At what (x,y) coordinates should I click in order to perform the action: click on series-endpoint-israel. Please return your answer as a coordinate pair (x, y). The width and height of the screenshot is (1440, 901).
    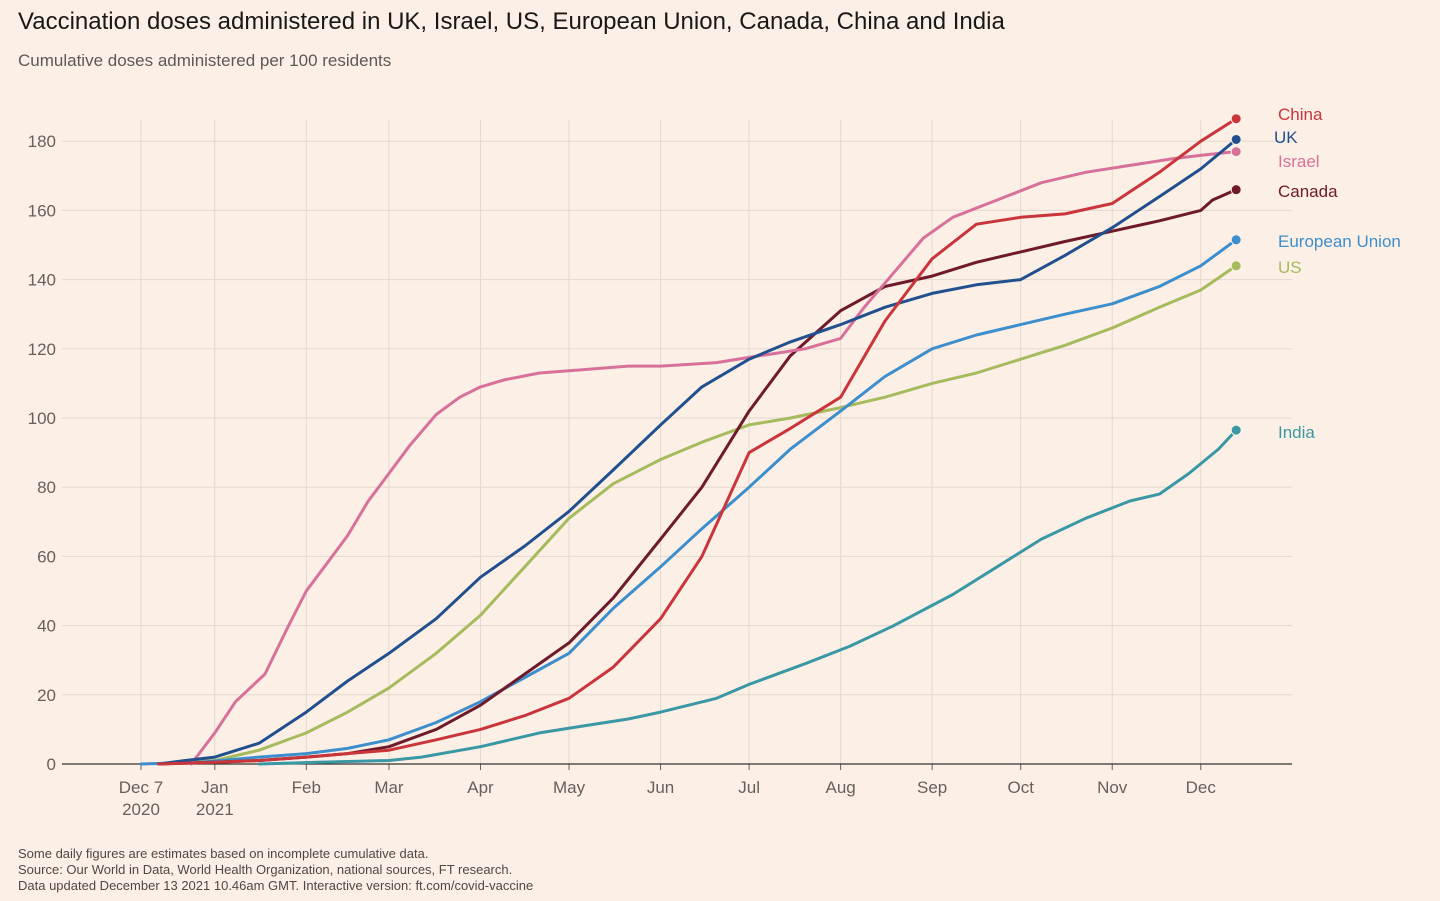
    Looking at the image, I should click on (1236, 152).